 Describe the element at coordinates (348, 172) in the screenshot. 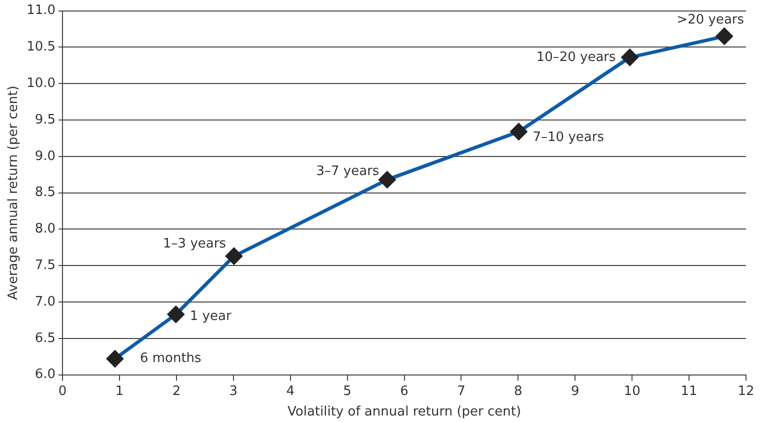

I see `annotation: 3–7 years` at that location.